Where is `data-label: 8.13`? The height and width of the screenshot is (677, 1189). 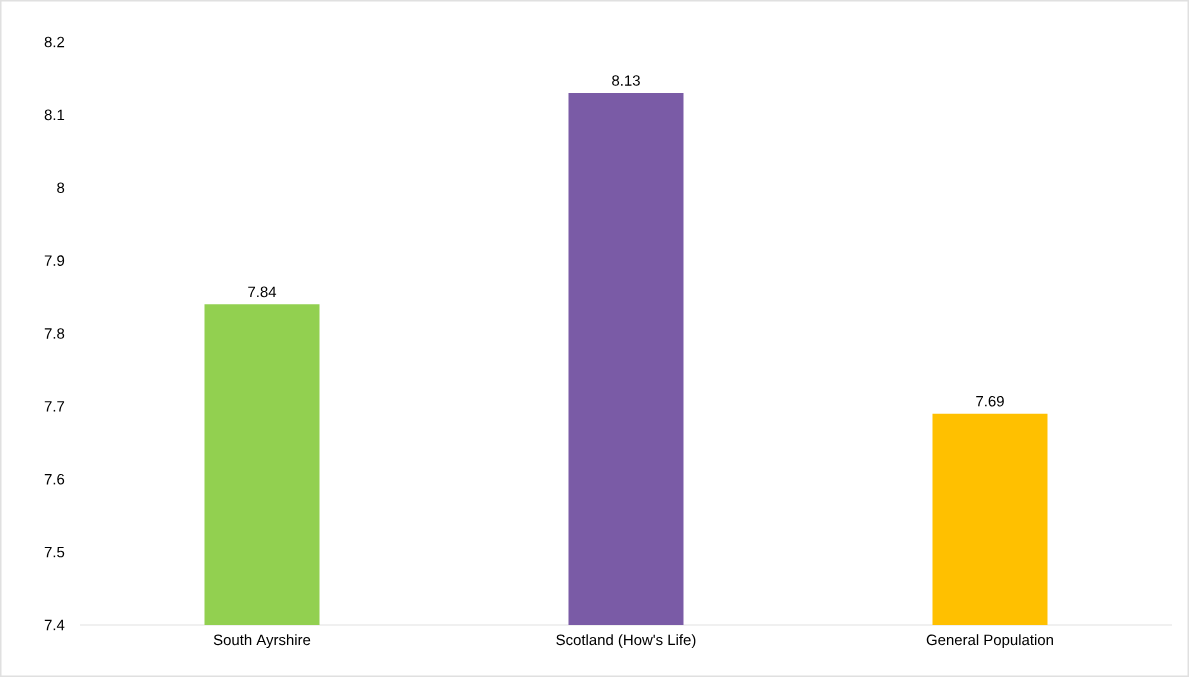 data-label: 8.13 is located at coordinates (626, 80).